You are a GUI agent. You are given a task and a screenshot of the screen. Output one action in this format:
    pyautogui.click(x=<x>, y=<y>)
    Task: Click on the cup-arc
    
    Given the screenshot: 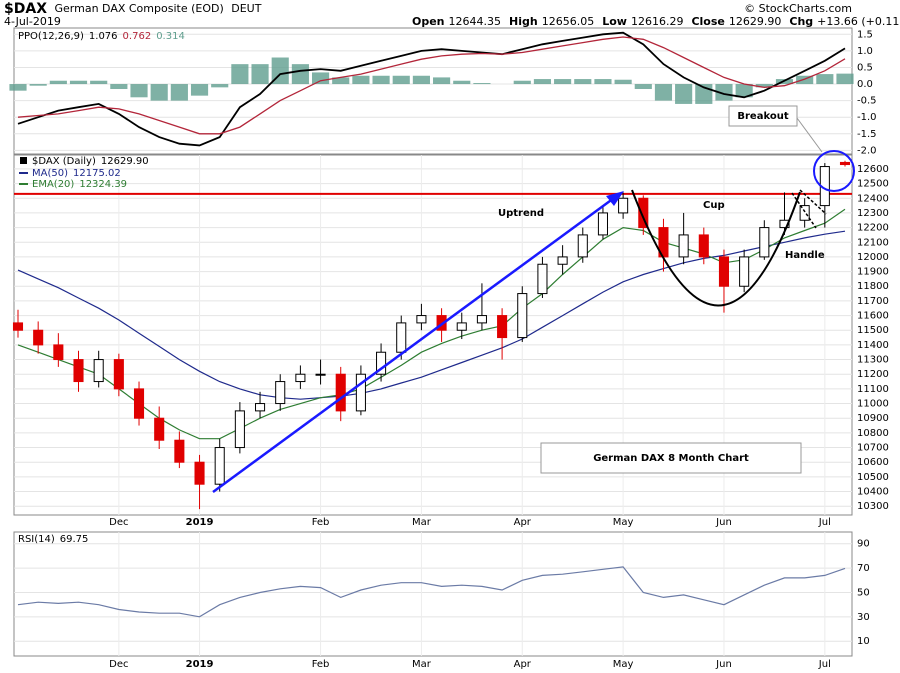 What is the action you would take?
    pyautogui.click(x=716, y=248)
    